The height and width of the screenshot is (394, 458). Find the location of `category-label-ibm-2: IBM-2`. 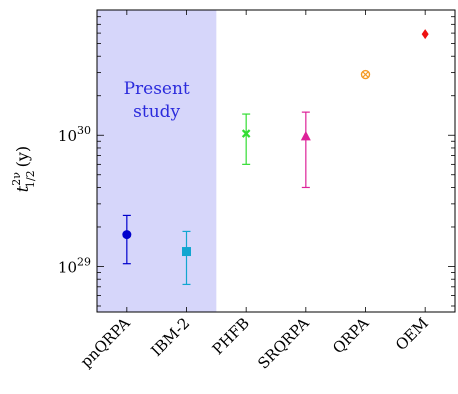

category-label-ibm-2: IBM-2 is located at coordinates (170, 337).